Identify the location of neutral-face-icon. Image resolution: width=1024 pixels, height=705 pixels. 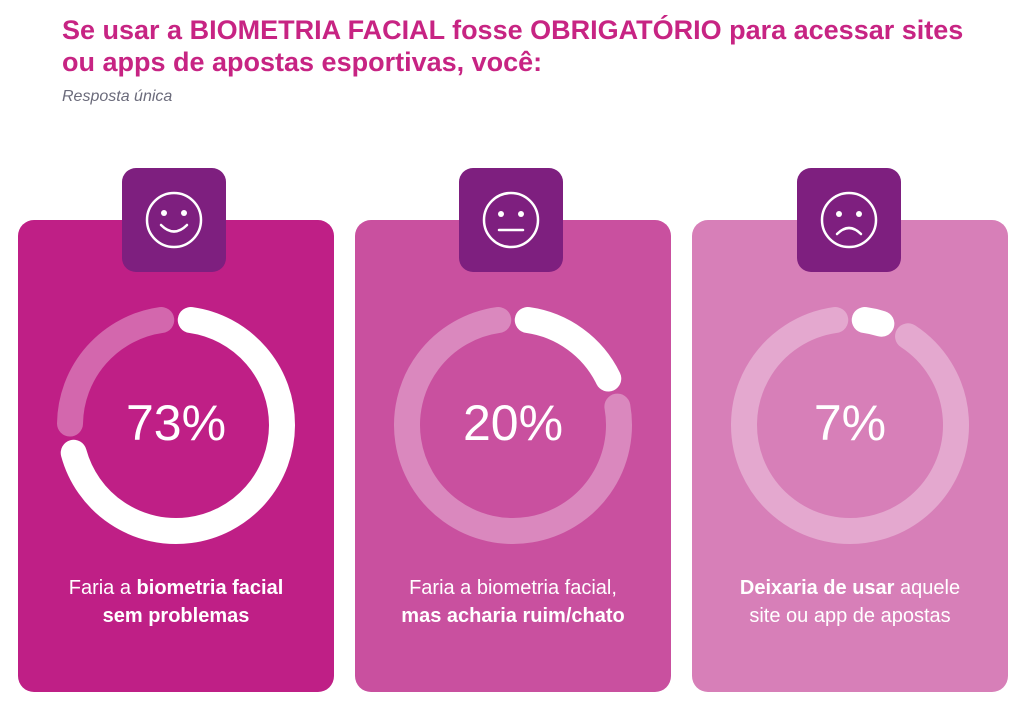
(511, 220).